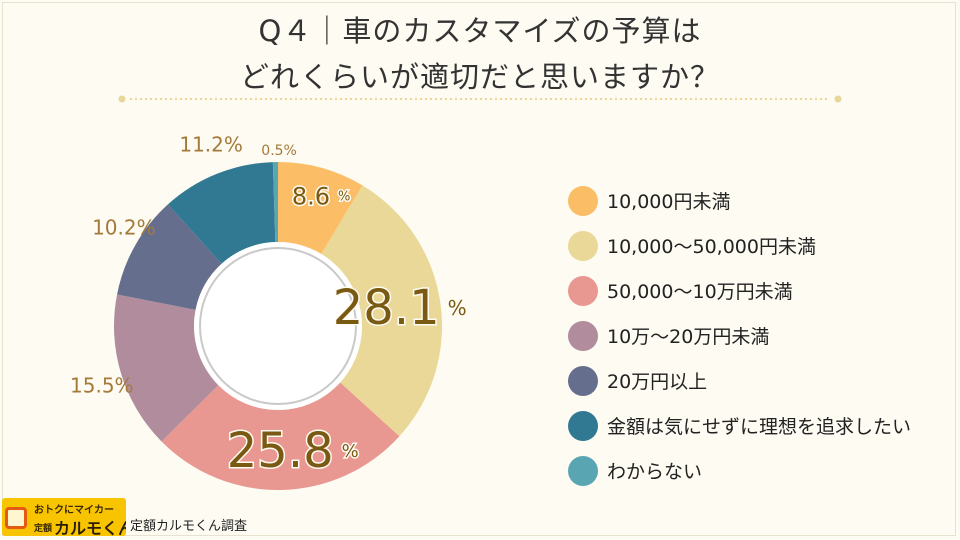  I want to click on chart-title-line-1: Q４｜車のカスタマイズの予算は, so click(480, 31).